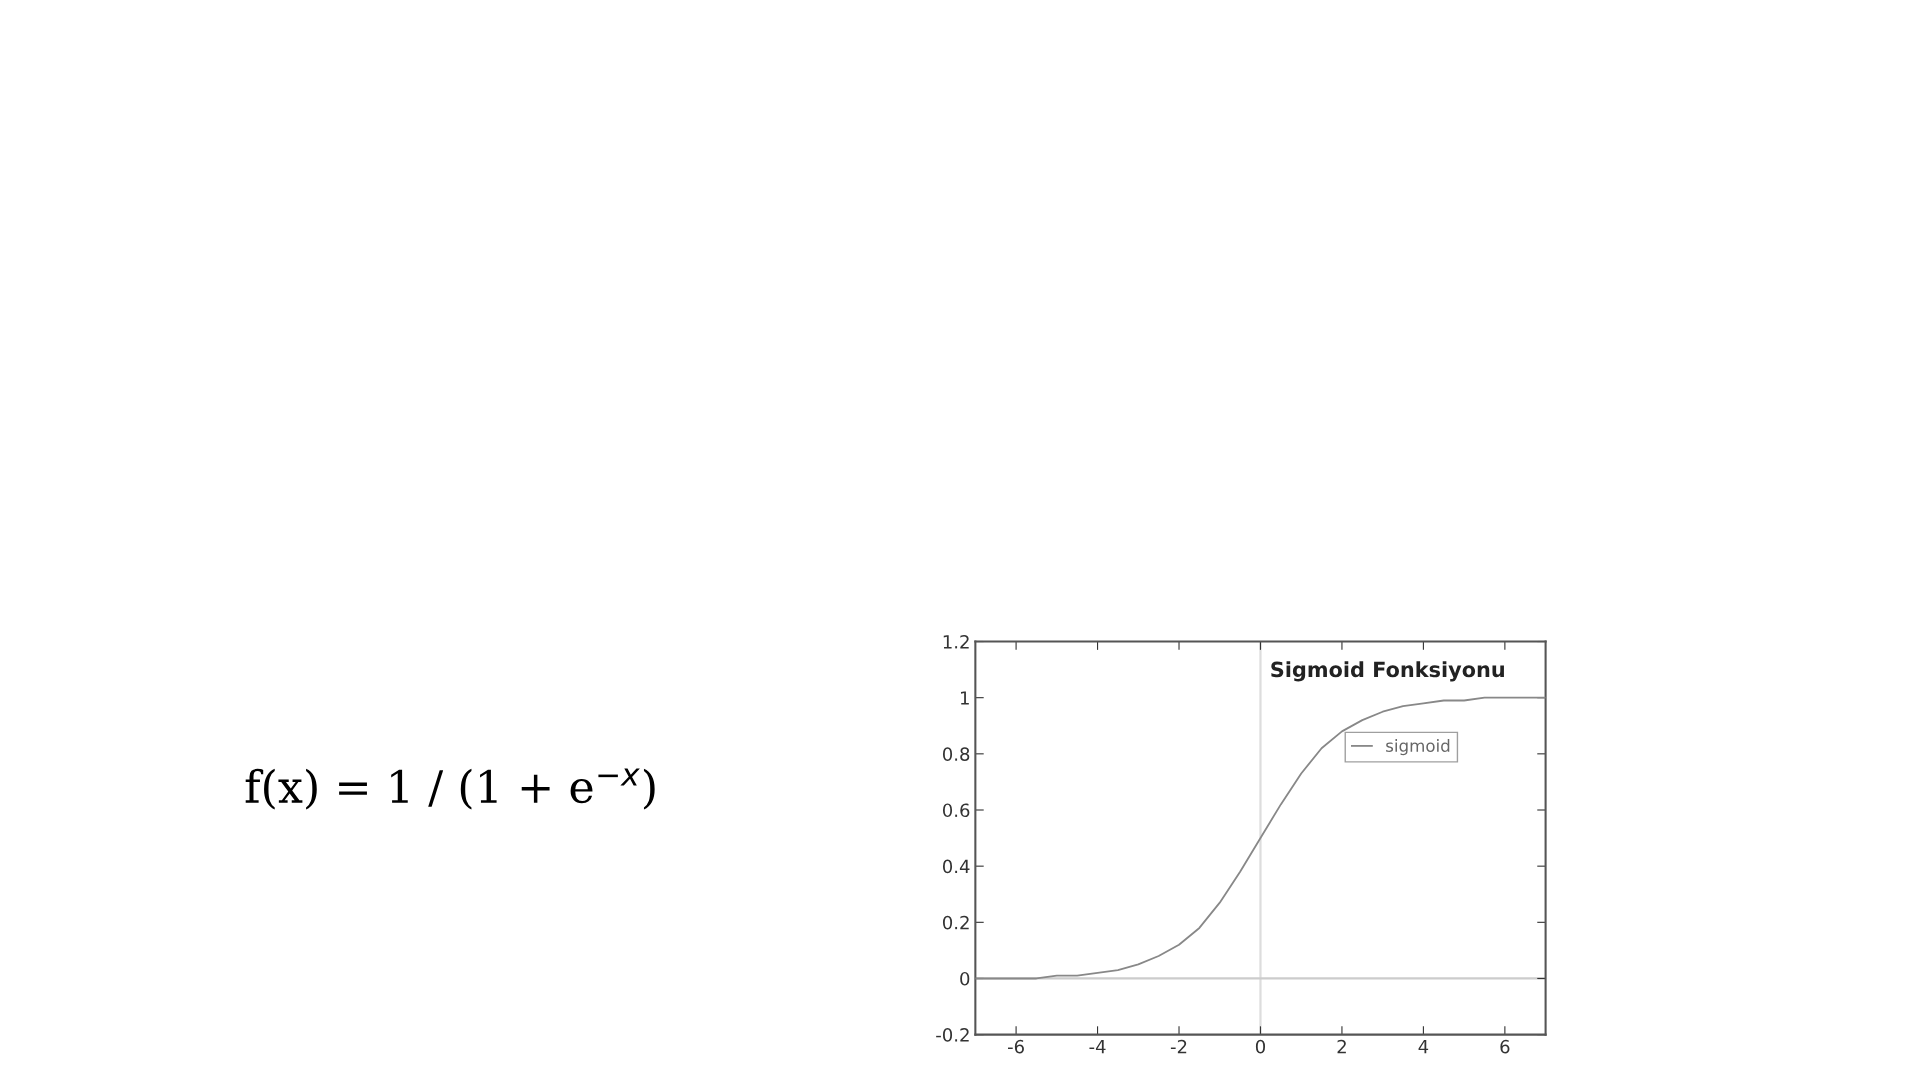 The image size is (1920, 1080). What do you see at coordinates (1015, 1046) in the screenshot?
I see `x-tick-label: -6` at bounding box center [1015, 1046].